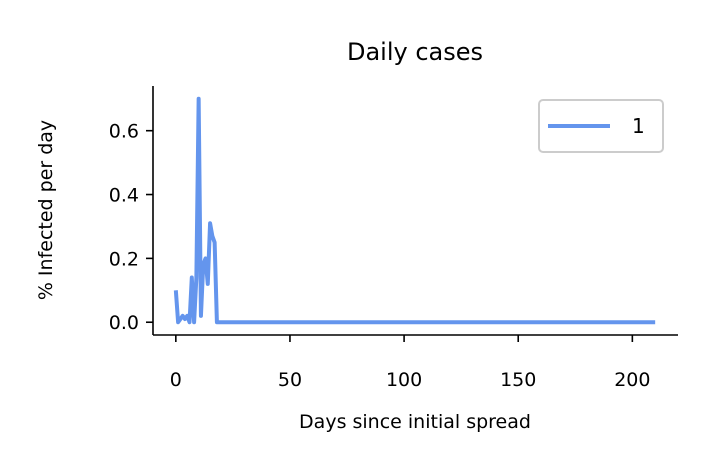  I want to click on y-axis-ticks: 0.0 0.2 0.4 0.6, so click(131, 227).